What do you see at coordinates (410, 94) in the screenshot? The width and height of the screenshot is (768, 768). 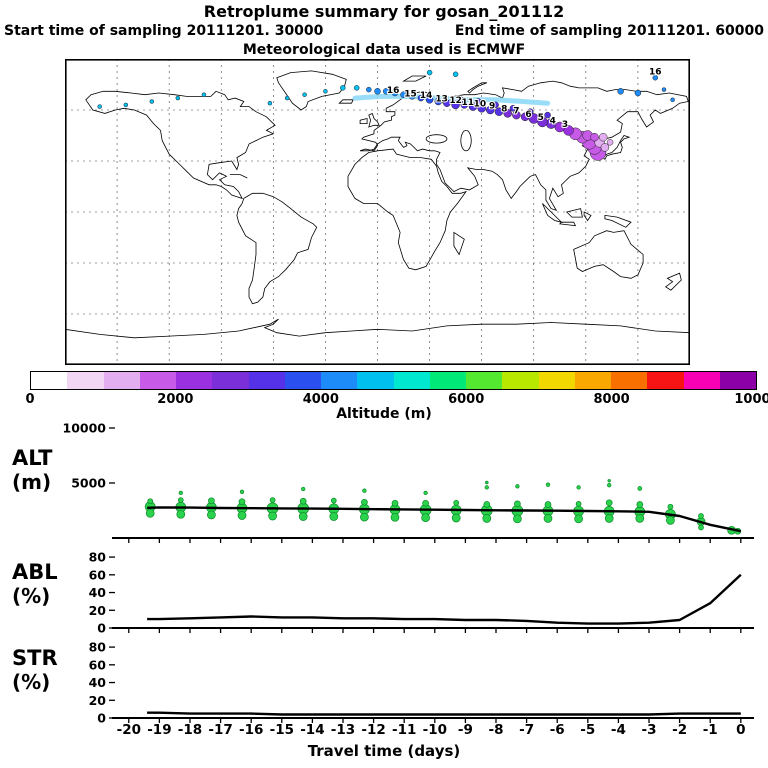 I see `map-day-label: 15` at bounding box center [410, 94].